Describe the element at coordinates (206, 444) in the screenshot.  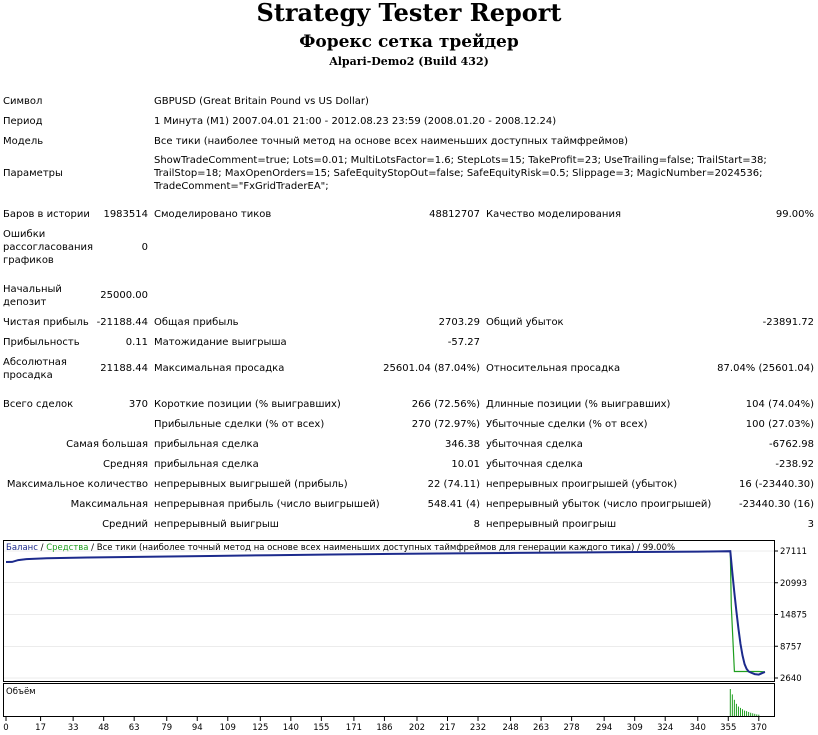
I see `largest-profit-label: прибыльная сделка` at that location.